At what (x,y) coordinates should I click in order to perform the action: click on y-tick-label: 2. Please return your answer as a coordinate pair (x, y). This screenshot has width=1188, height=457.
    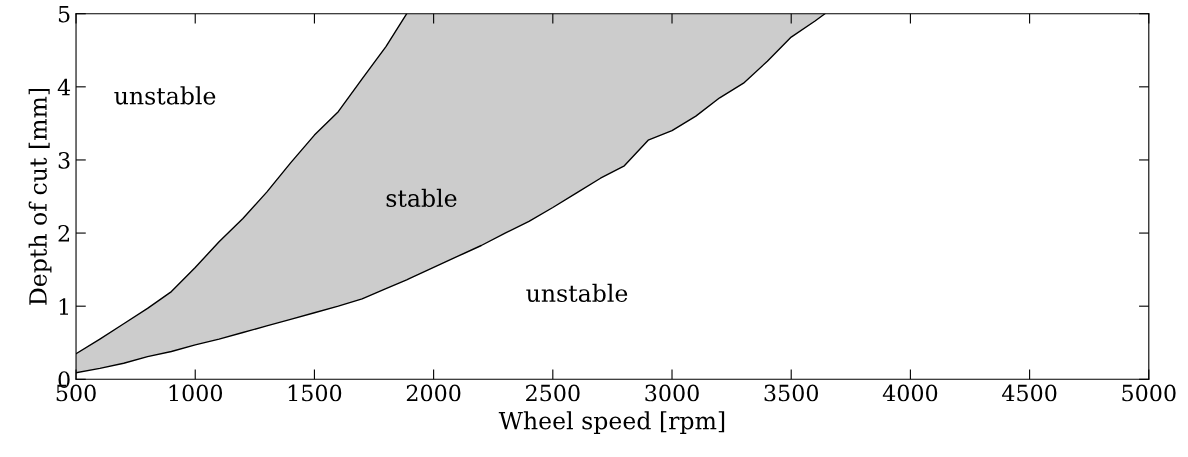
    Looking at the image, I should click on (63, 233).